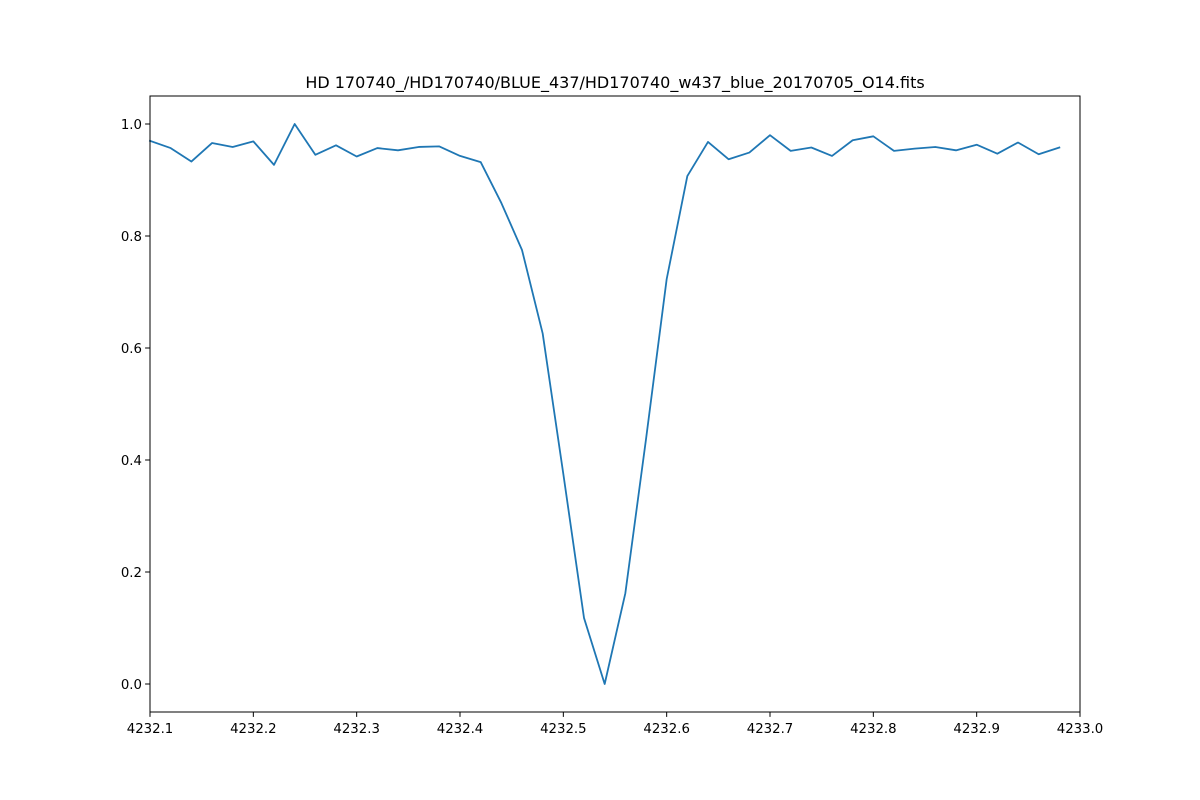  What do you see at coordinates (253, 729) in the screenshot?
I see `x-tick-label: 4232.2` at bounding box center [253, 729].